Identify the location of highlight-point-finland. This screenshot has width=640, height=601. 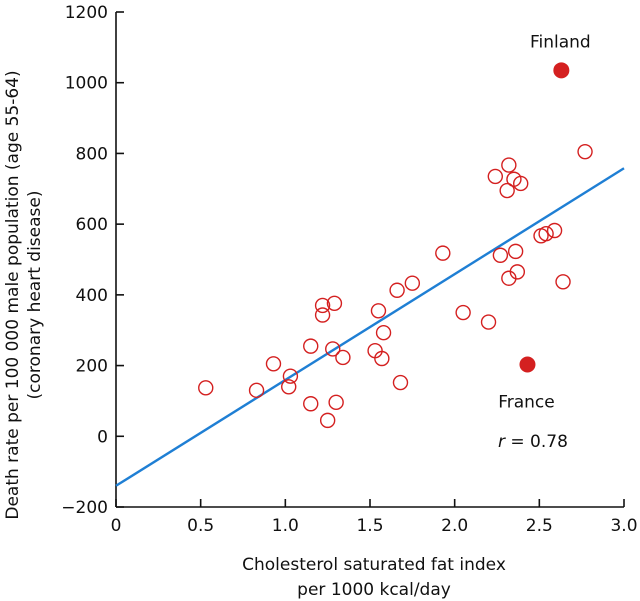
(561, 70).